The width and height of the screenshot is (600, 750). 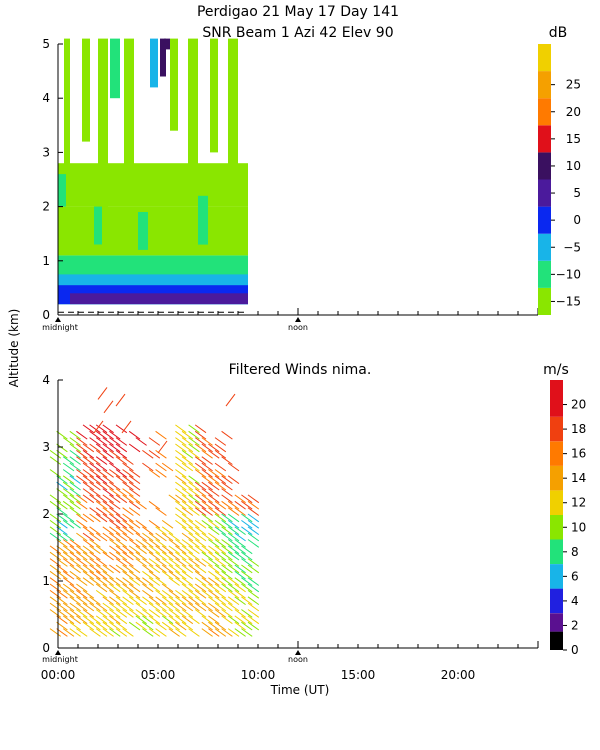 What do you see at coordinates (578, 405) in the screenshot?
I see `winds-colorbar-label-10: 20` at bounding box center [578, 405].